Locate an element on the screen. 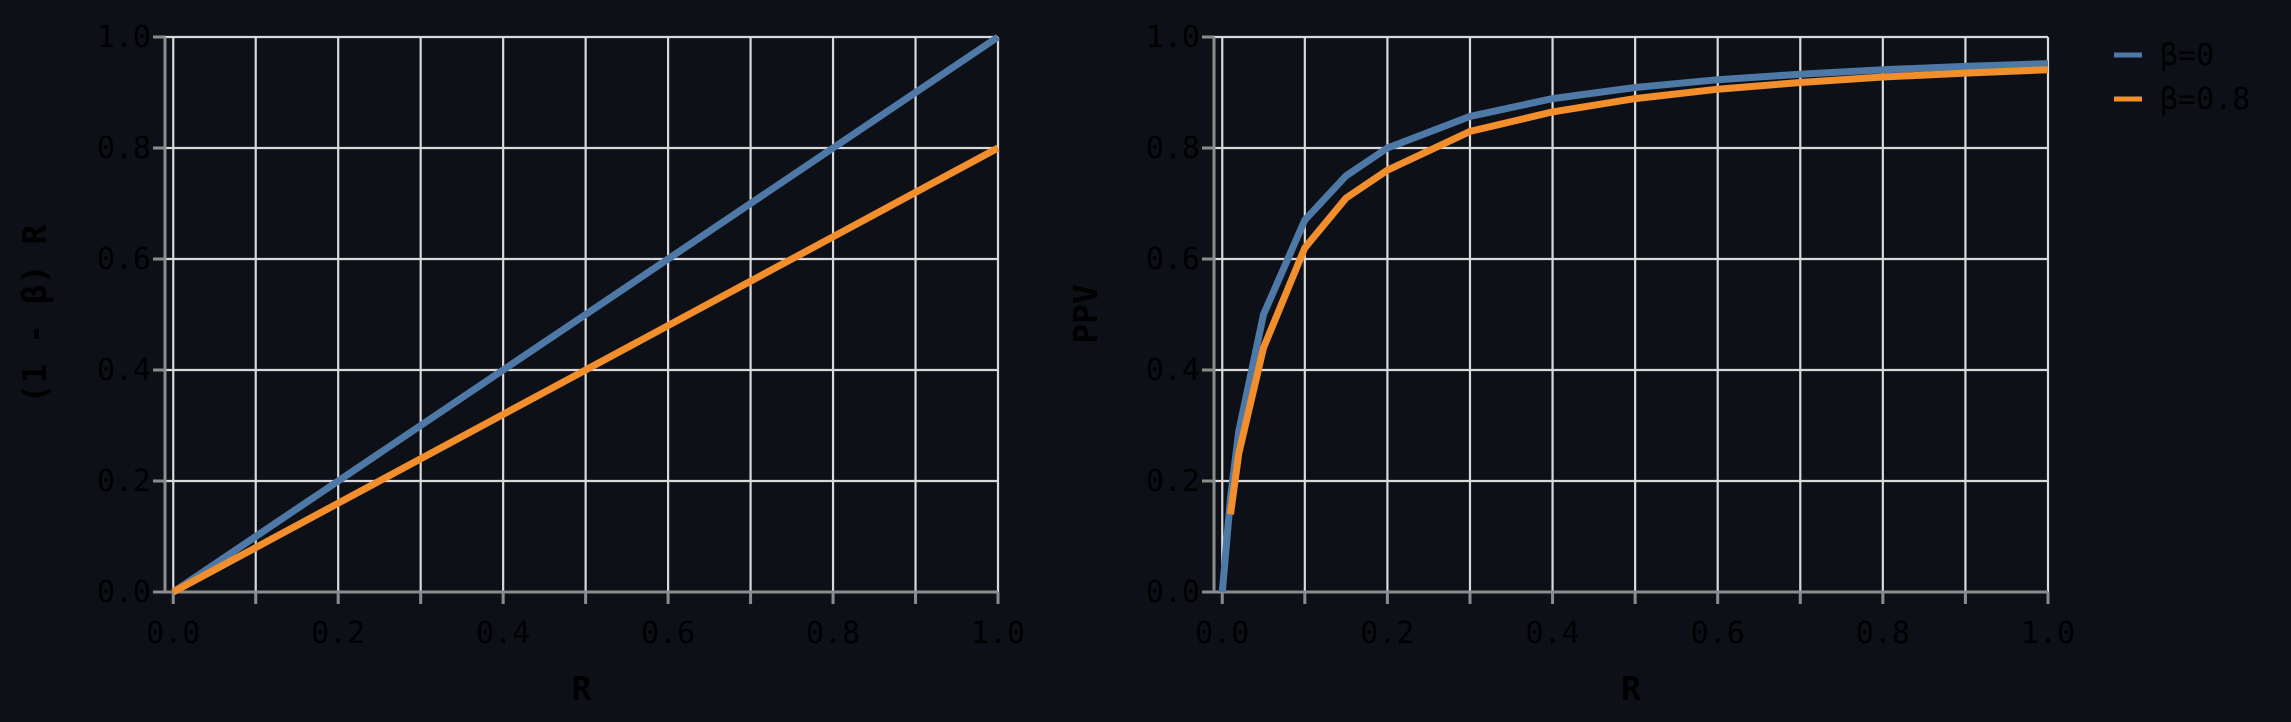 This screenshot has height=722, width=2291. legend-label-beta-0.8: β=0.8 is located at coordinates (2205, 99).